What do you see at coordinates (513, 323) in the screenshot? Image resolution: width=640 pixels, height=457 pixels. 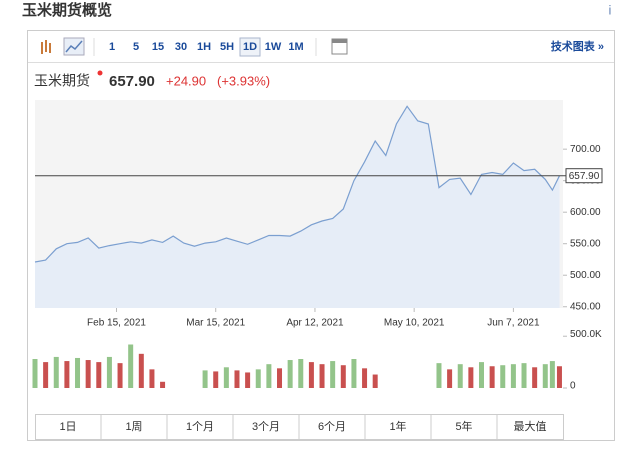 I see `x-tick-label: Jun 7, 2021` at bounding box center [513, 323].